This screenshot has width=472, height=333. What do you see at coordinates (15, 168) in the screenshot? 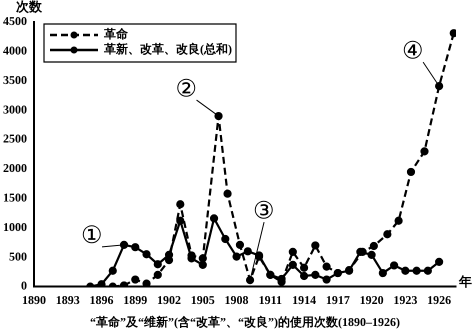
I see `y-tick-label: 2000` at bounding box center [15, 168].